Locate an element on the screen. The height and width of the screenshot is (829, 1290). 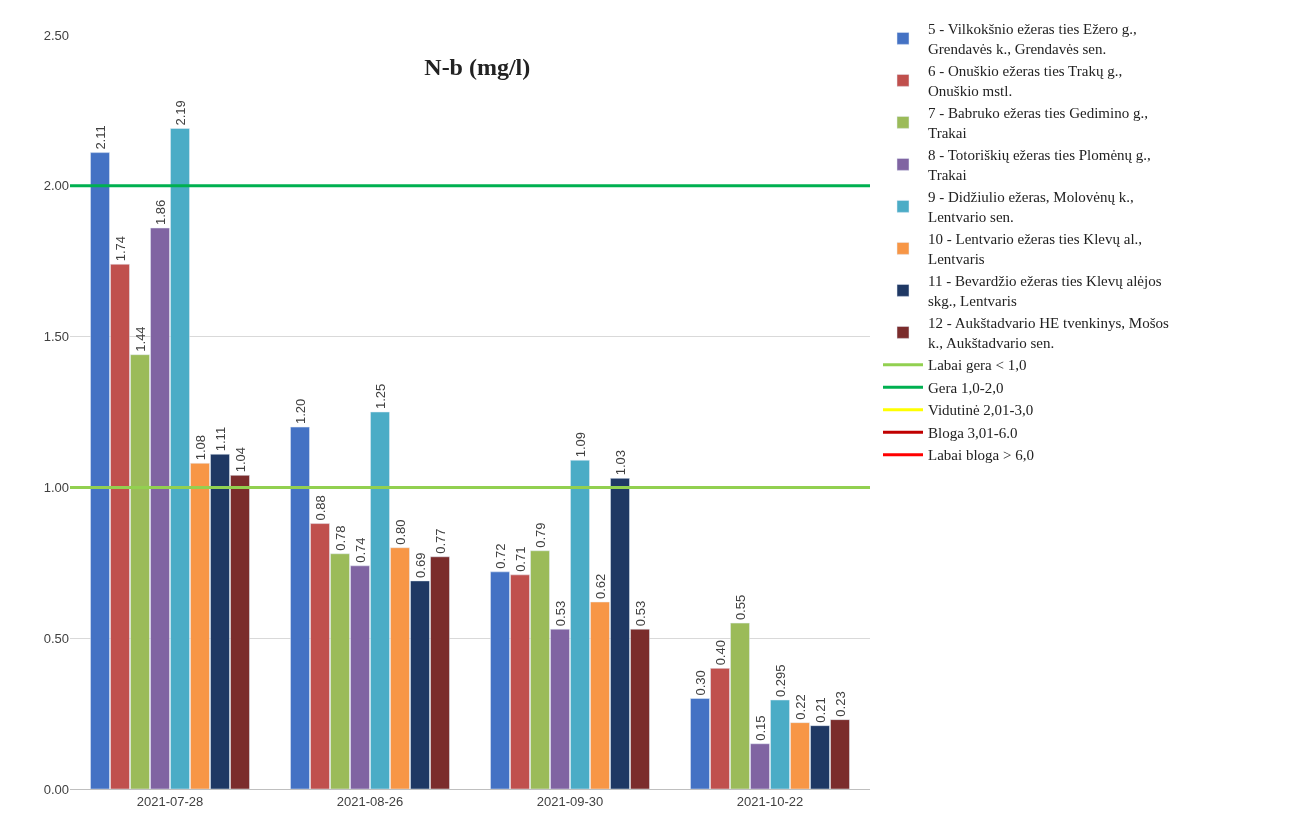
data-label: 0.21 is located at coordinates (820, 710).